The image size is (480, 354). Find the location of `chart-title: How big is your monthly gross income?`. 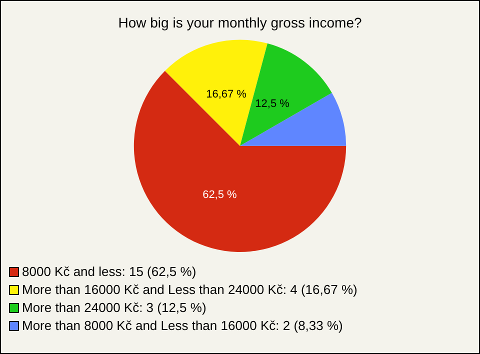

chart-title: How big is your monthly gross income? is located at coordinates (240, 22).